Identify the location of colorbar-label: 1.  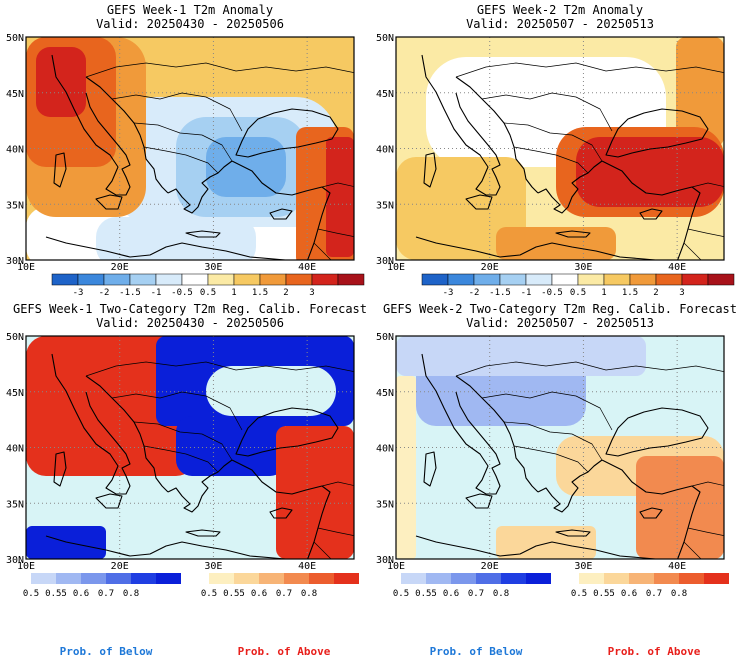
(603, 293).